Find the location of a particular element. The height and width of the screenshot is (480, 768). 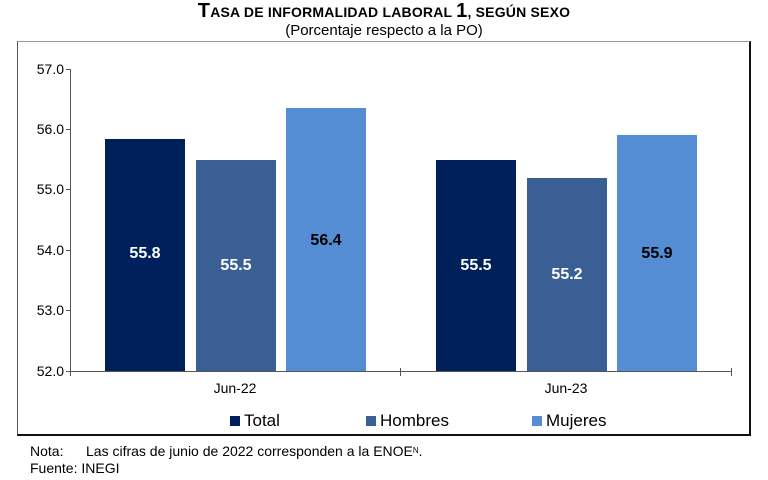

bar-jun23-mujeres: 55.9 is located at coordinates (657, 253).